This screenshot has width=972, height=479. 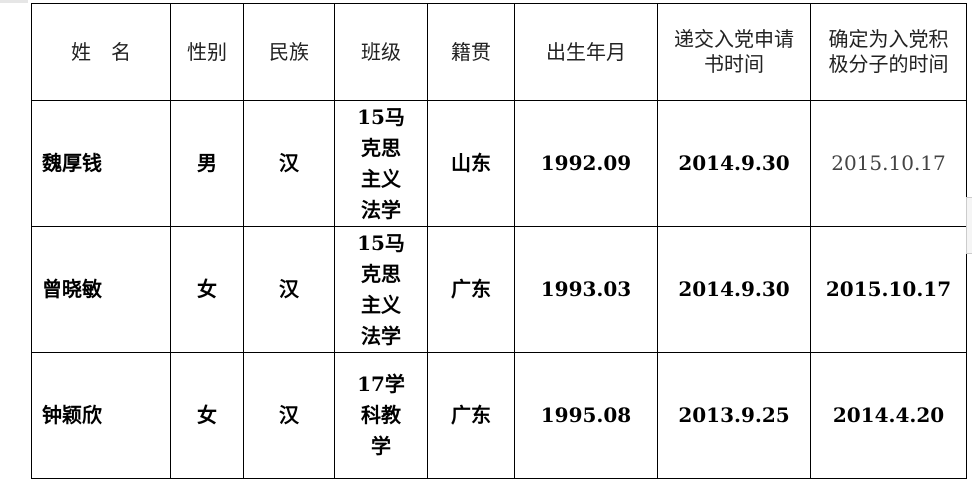 What do you see at coordinates (101, 415) in the screenshot?
I see `cell-name: 钟颖欣` at bounding box center [101, 415].